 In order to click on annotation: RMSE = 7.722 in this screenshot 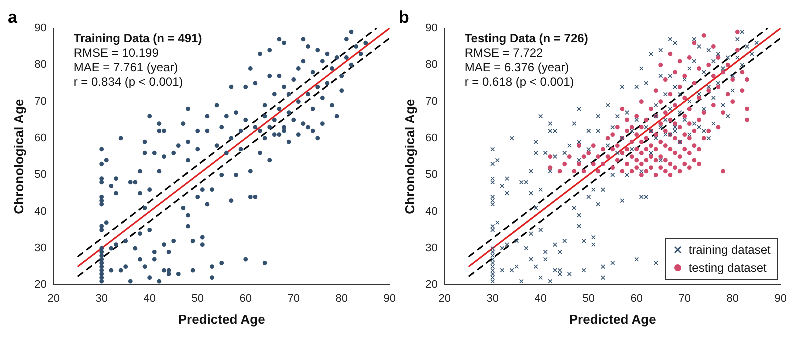, I will do `click(504, 53)`.